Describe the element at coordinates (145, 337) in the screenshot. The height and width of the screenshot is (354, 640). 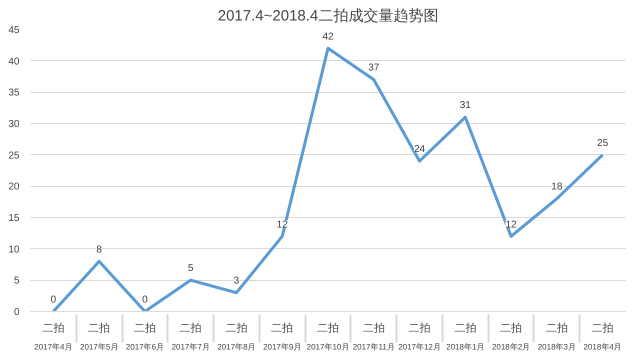
I see `category-label: 二拍 2017年6月` at that location.